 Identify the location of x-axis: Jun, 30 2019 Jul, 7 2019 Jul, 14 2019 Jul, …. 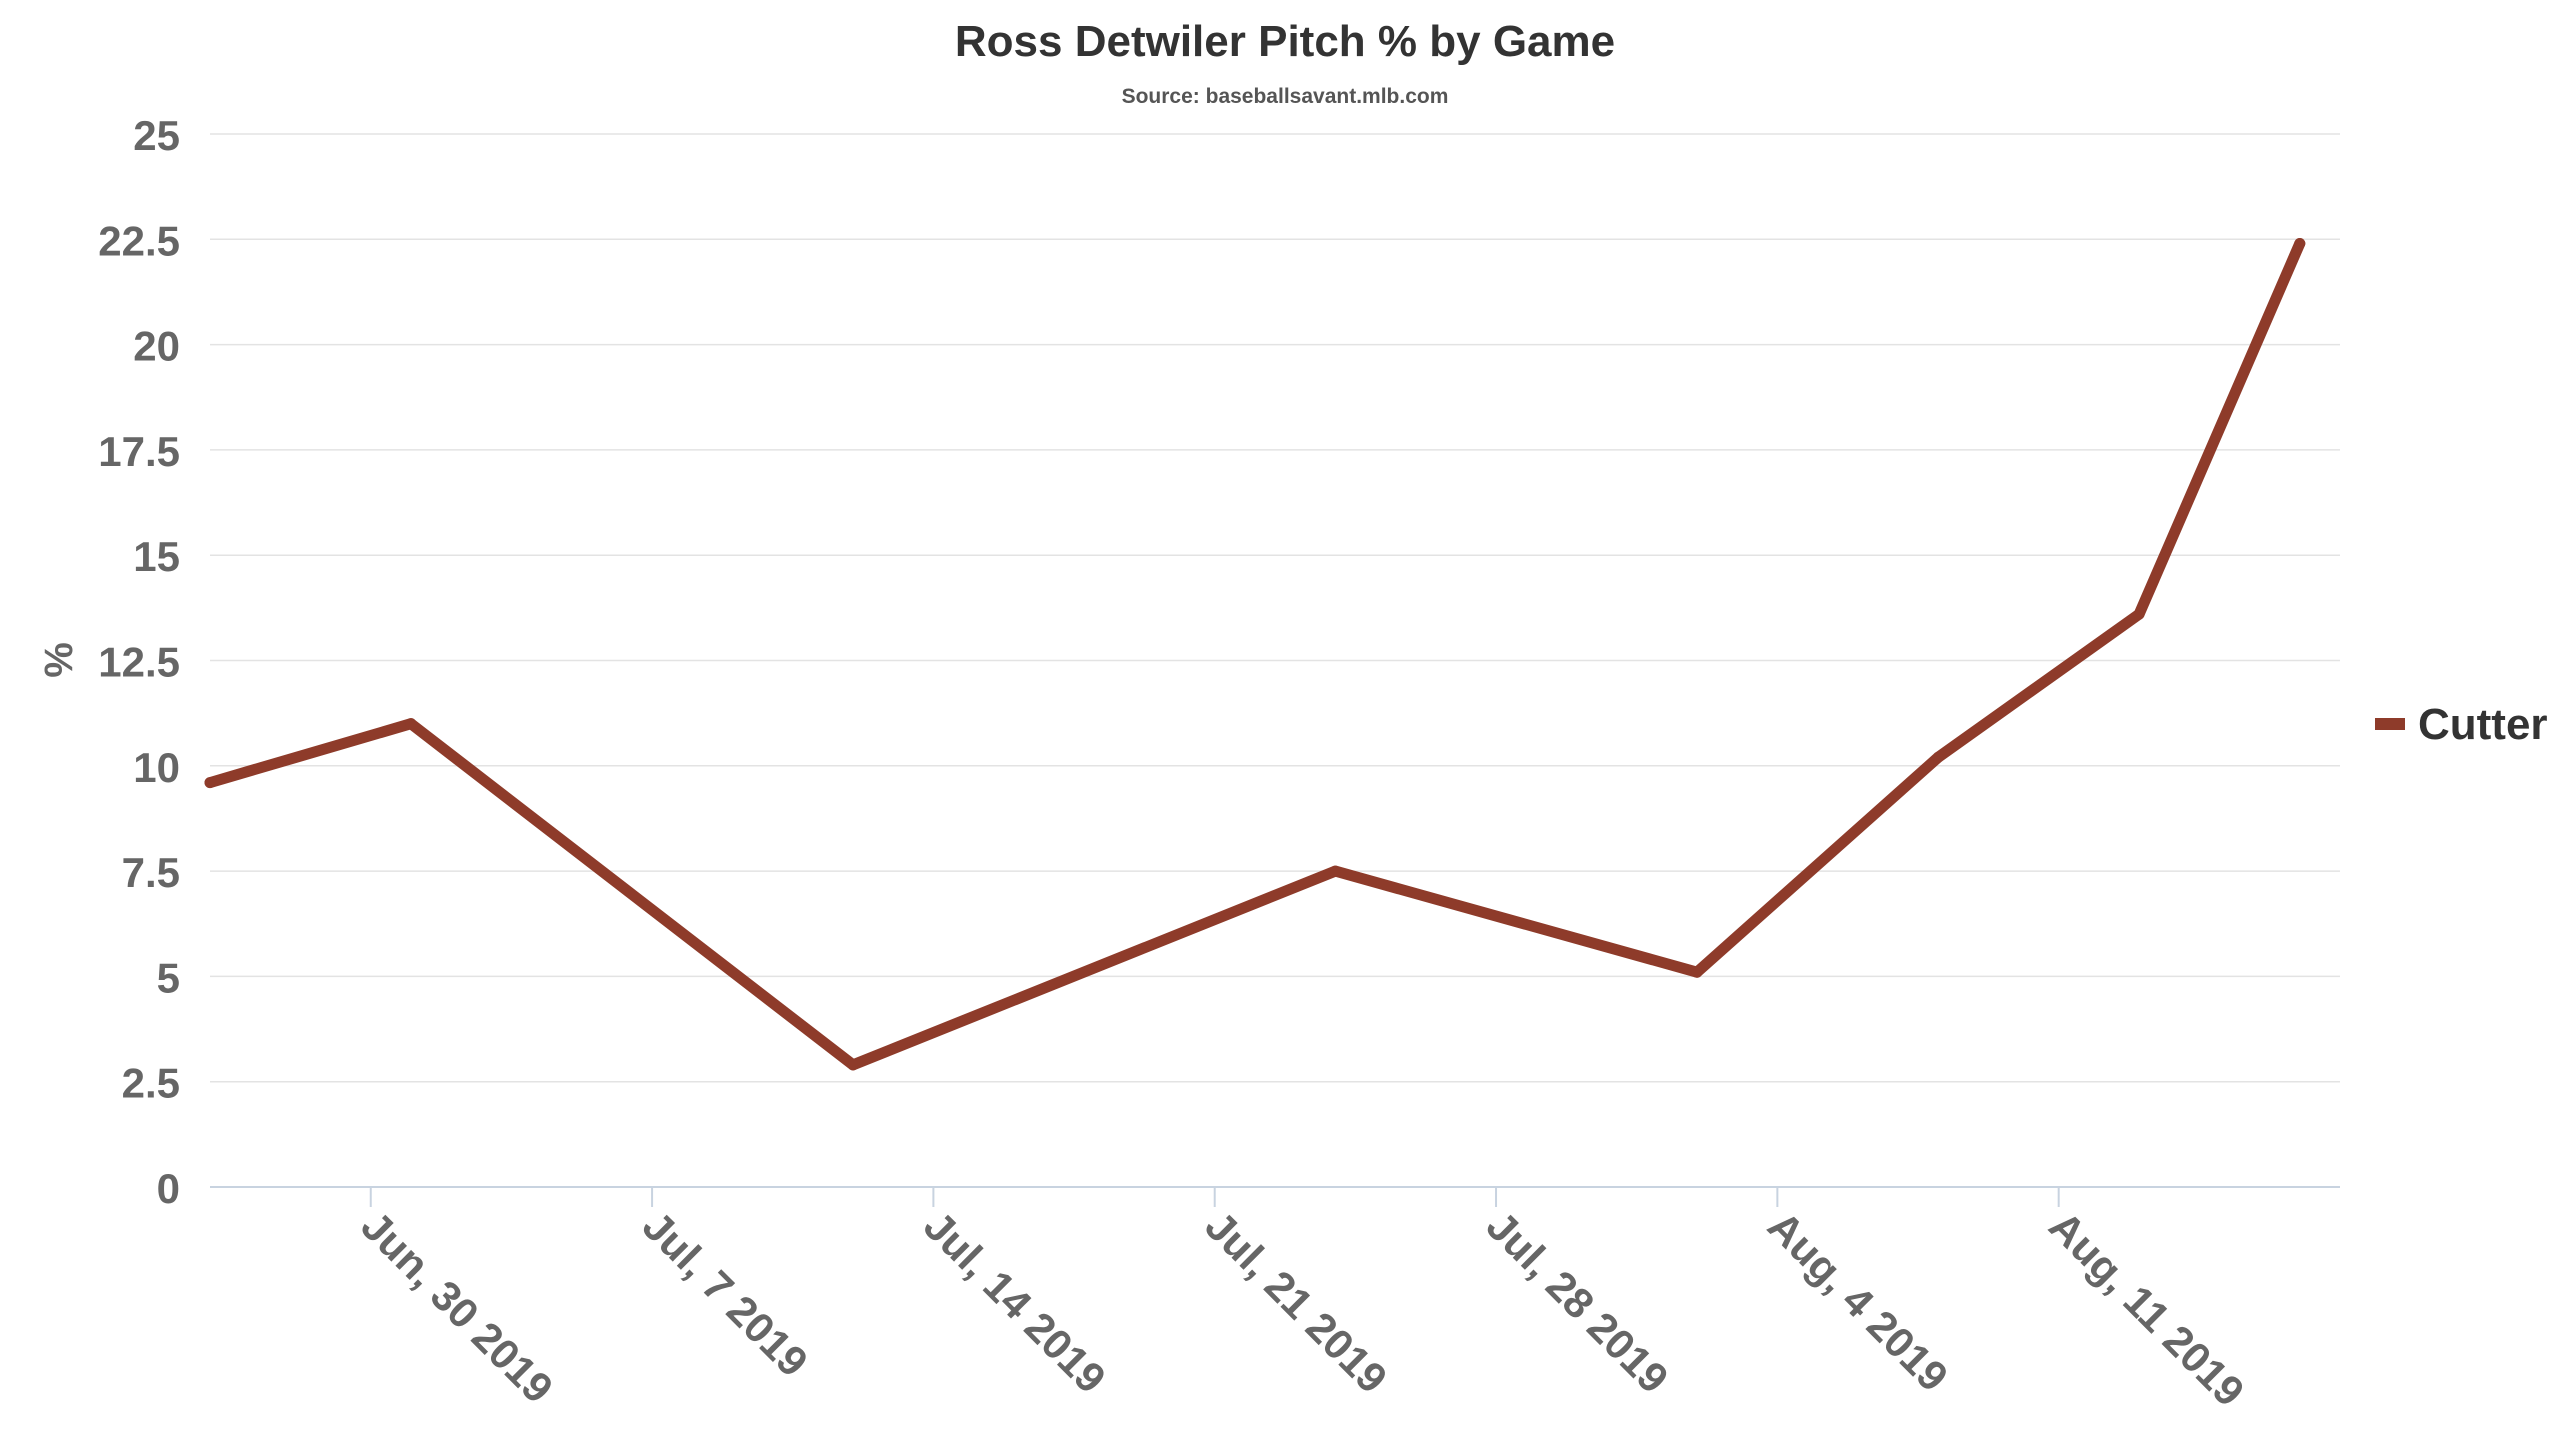
(1275, 1300).